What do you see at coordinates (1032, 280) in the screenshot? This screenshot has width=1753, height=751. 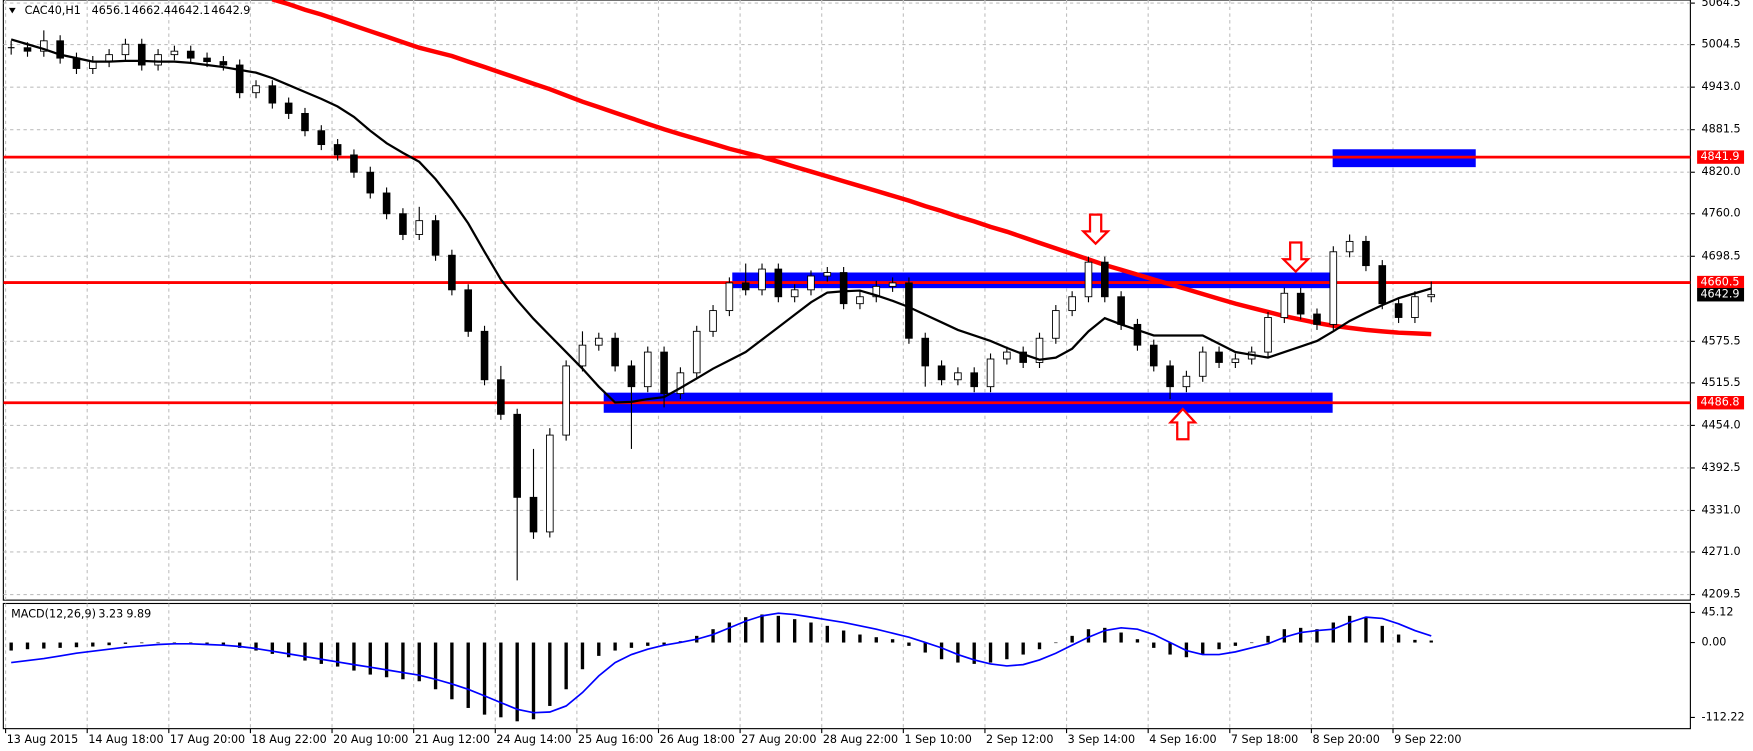 I see `zone-rectangle` at bounding box center [1032, 280].